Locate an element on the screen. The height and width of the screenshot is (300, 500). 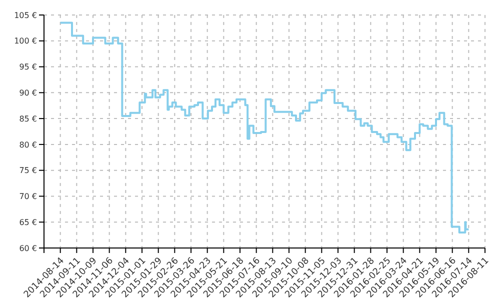
y-tick-label: 105 € is located at coordinates (25, 15).